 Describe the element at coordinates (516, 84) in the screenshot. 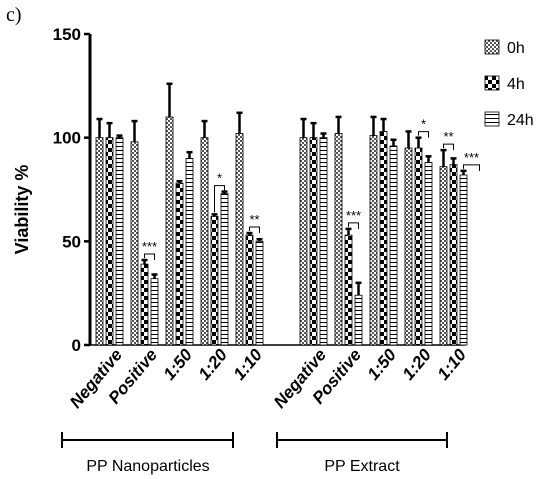

I see `legend-label-4h: 4h` at that location.